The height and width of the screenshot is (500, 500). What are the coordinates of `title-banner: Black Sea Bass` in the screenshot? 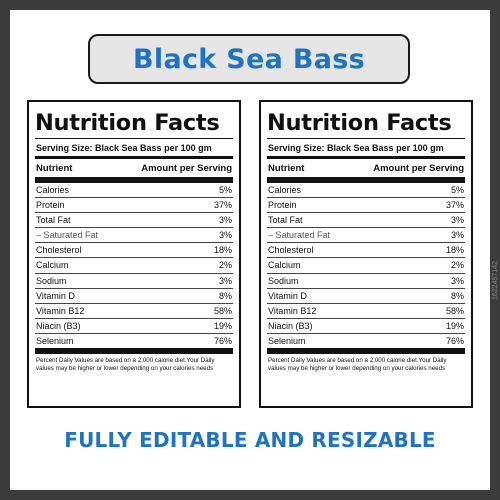 It's located at (249, 59).